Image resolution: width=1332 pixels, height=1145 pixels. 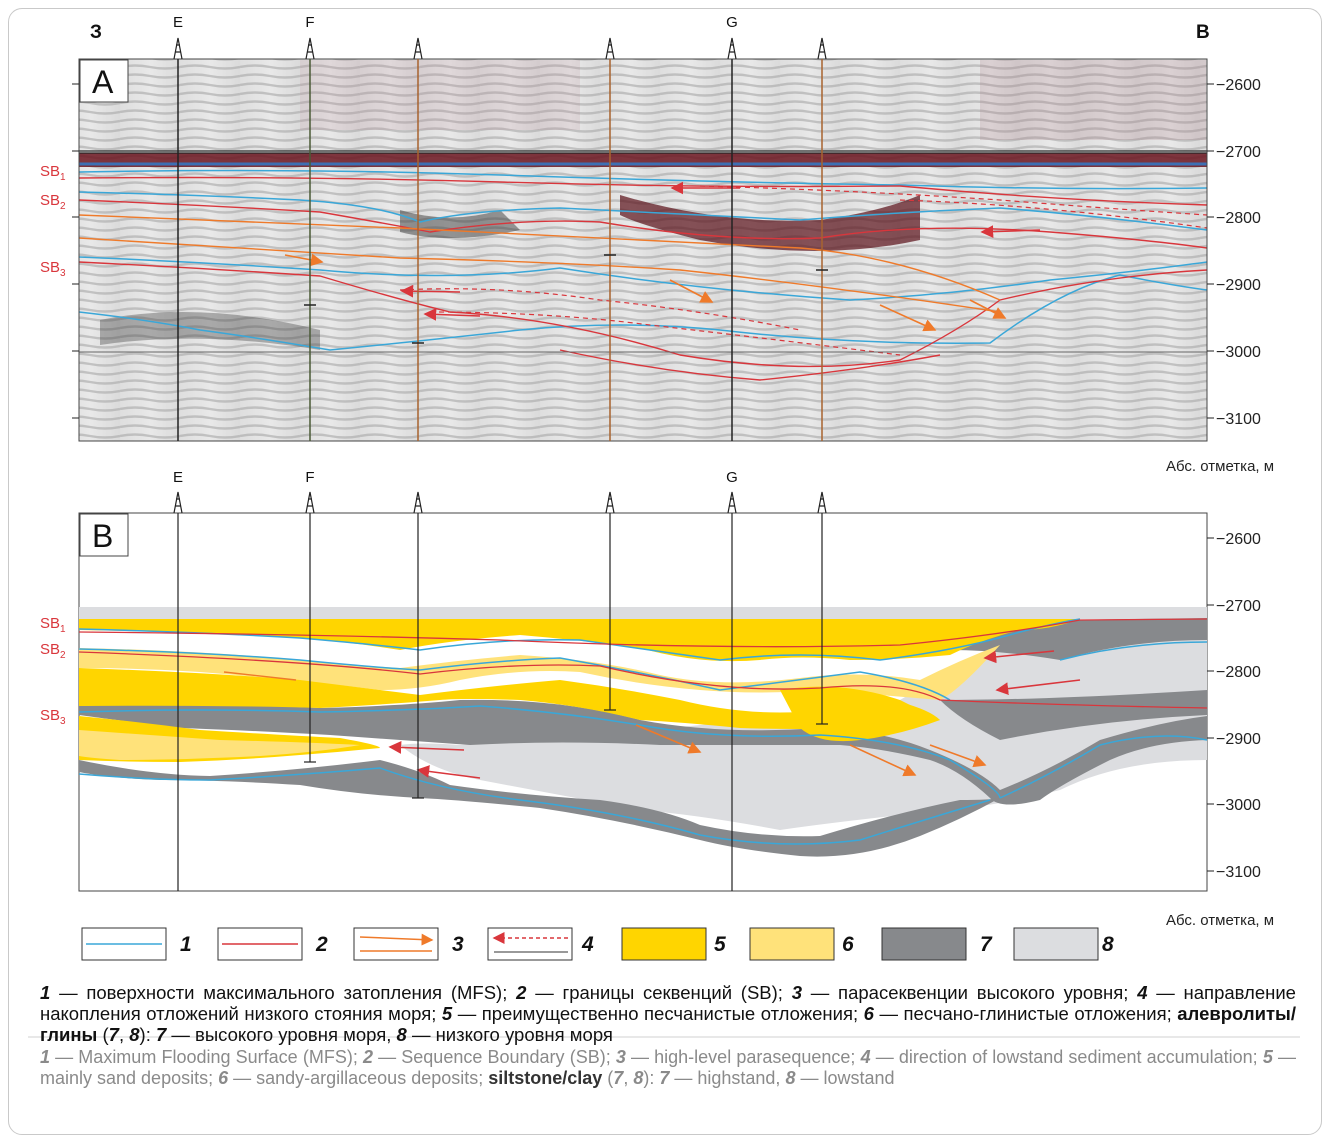 I want to click on sb-labels-a: SB1 SB2 SB3, so click(x=53, y=221).